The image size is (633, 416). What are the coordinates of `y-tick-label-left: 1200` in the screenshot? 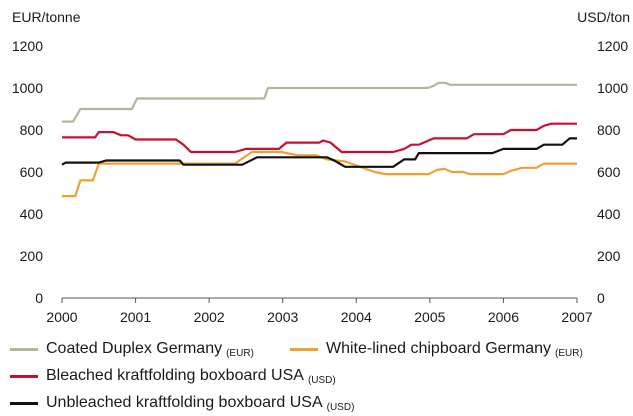 It's located at (27, 46).